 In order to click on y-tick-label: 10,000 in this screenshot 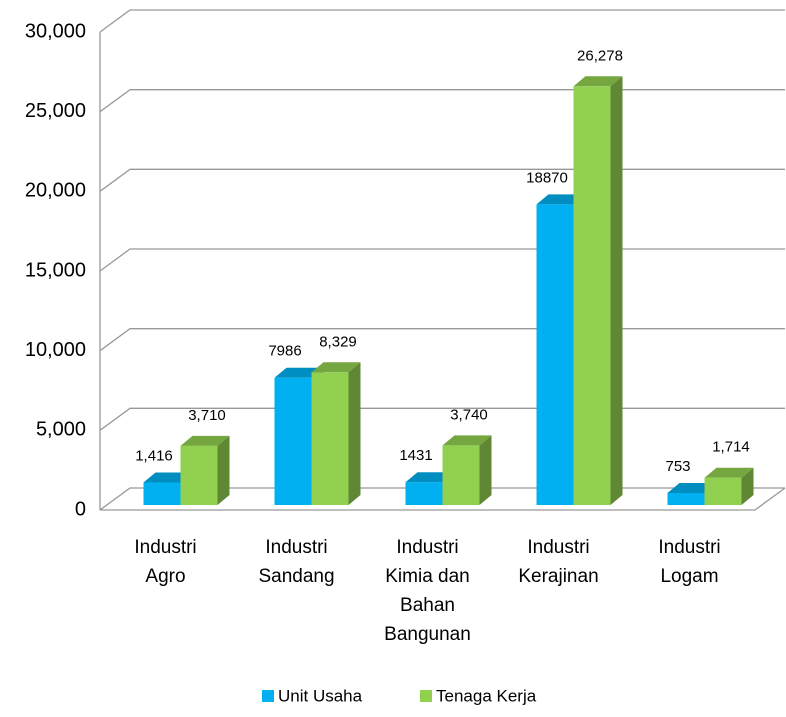, I will do `click(55, 350)`.